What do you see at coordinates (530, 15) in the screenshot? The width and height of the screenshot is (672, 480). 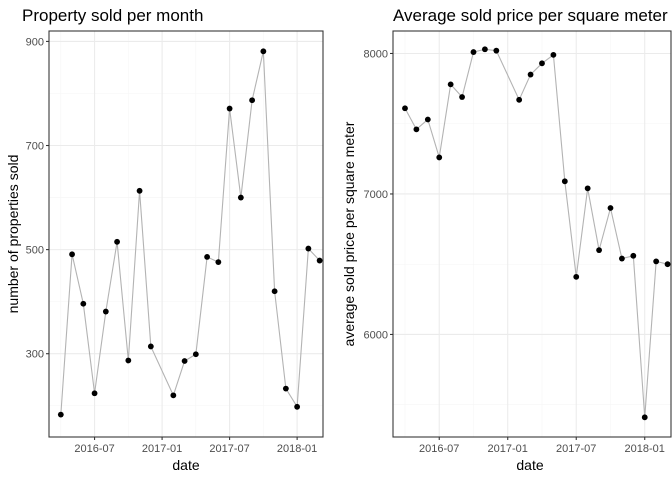 I see `chart-title: Average sold price per square meter` at bounding box center [530, 15].